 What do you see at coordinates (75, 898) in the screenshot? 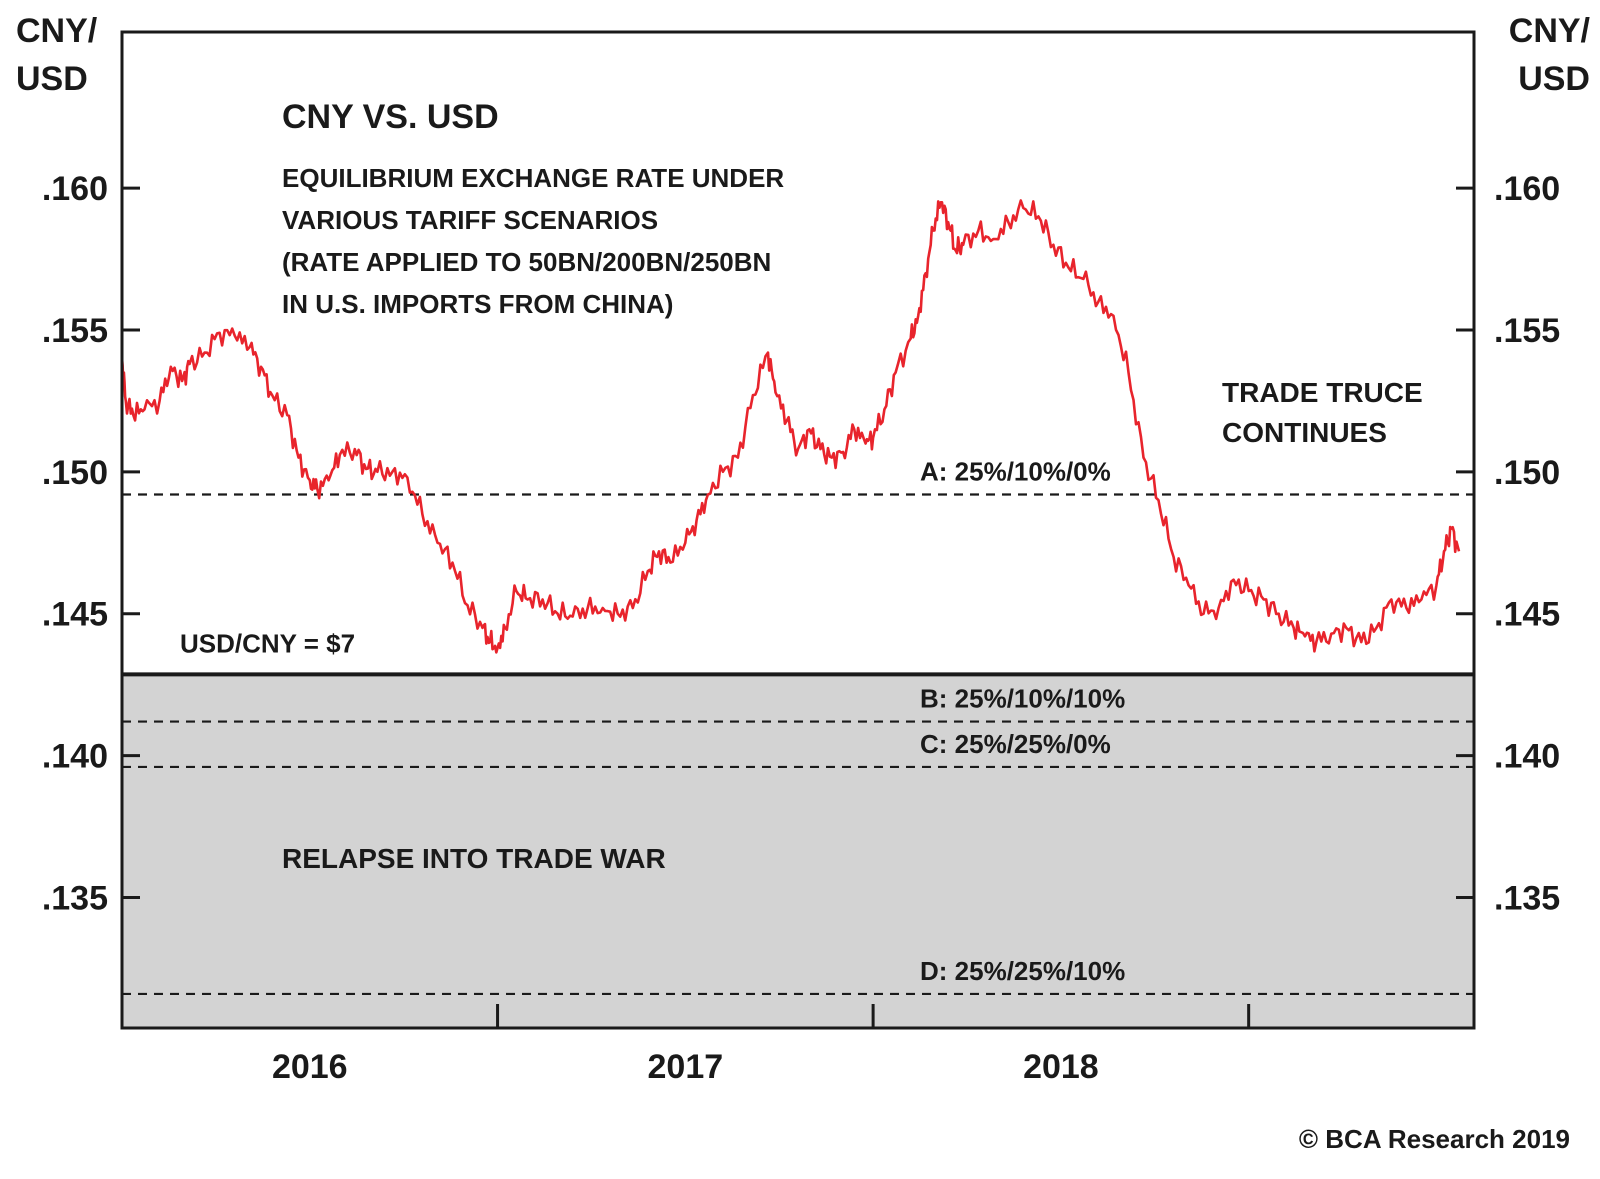
I see `y-tick-label-left: .135` at bounding box center [75, 898].